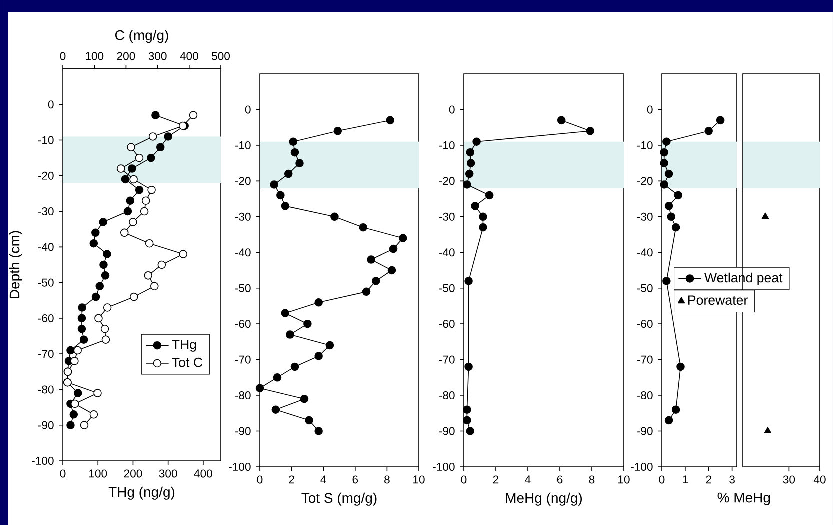 The height and width of the screenshot is (525, 833). What do you see at coordinates (645, 324) in the screenshot?
I see `y-tick-label: -60` at bounding box center [645, 324].